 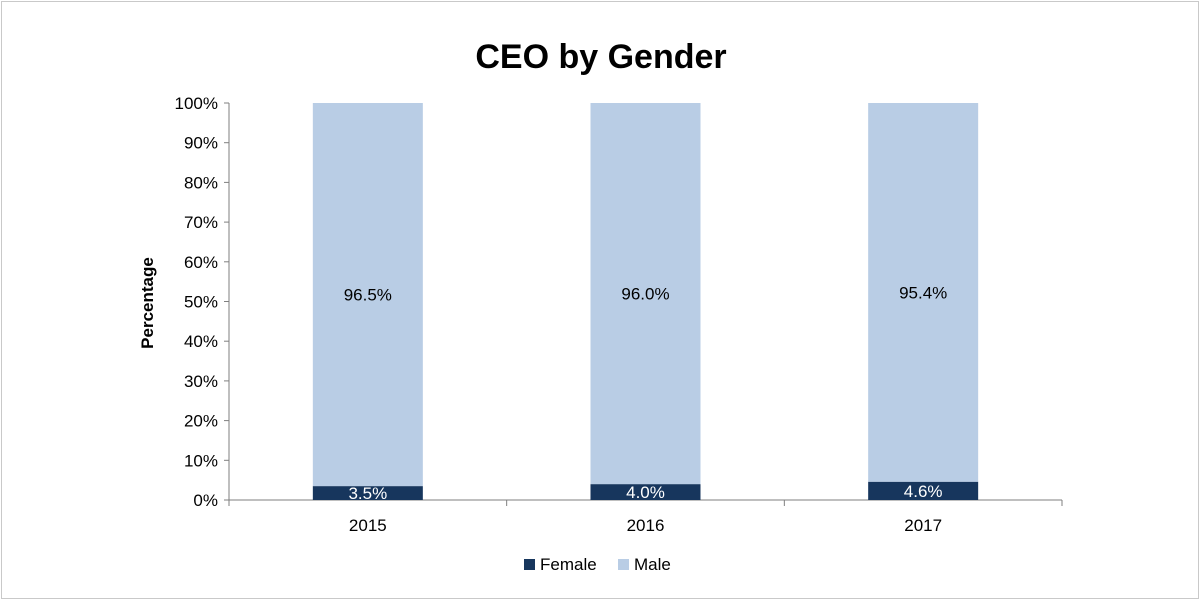 I want to click on x-tick-label: 2016, so click(x=646, y=525).